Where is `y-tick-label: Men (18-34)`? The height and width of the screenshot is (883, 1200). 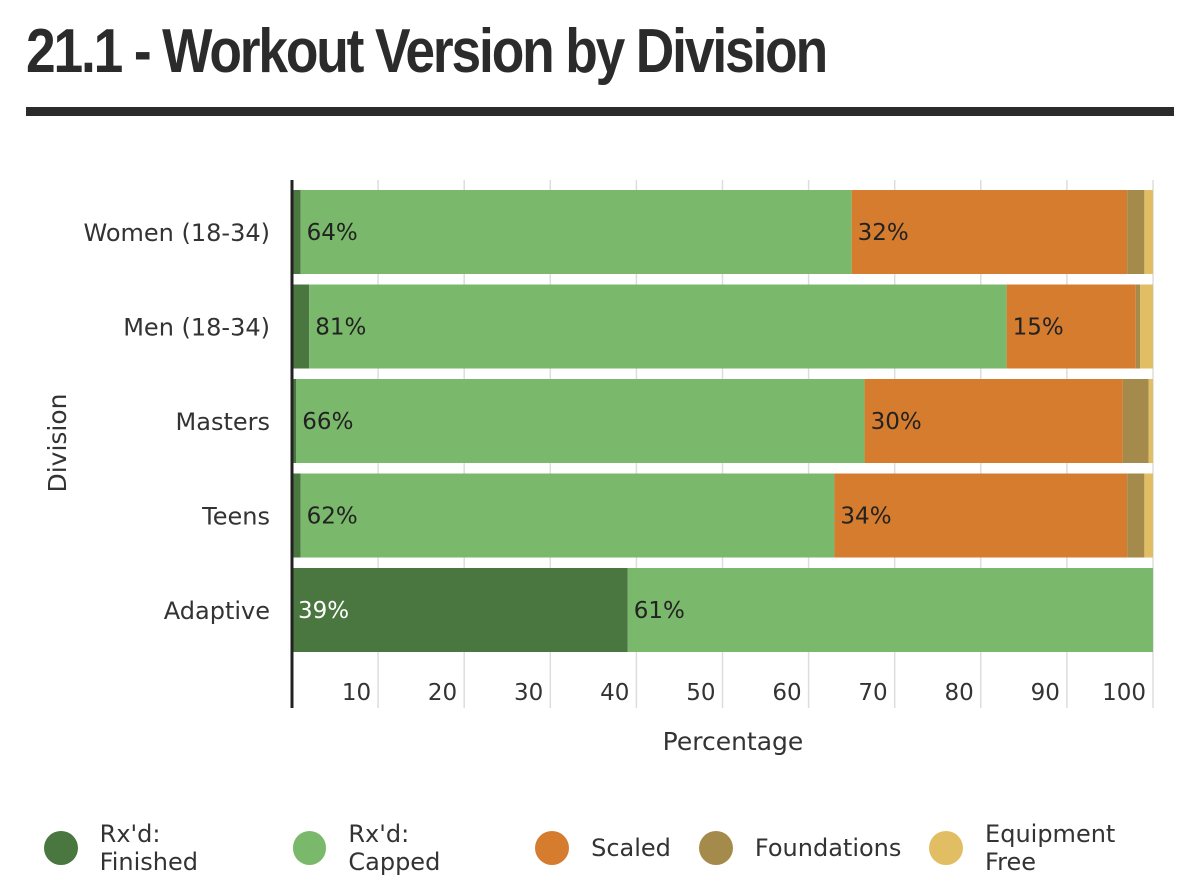
y-tick-label: Men (18-34) is located at coordinates (196, 328).